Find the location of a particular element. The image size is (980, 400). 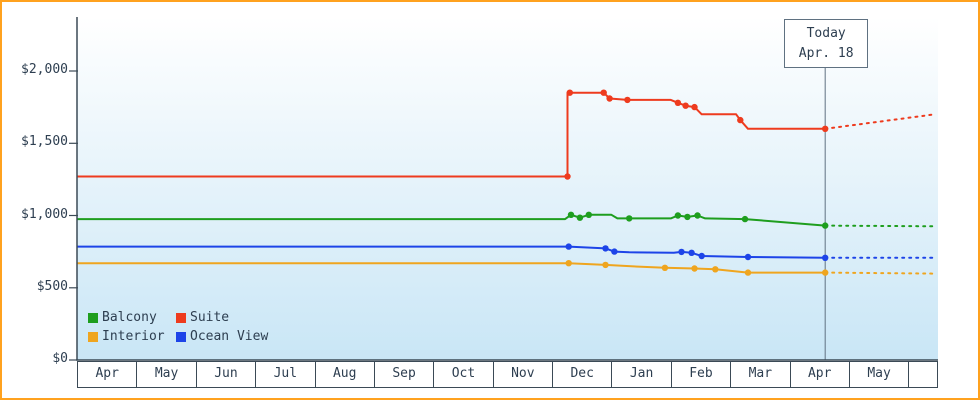

y-axis-label: $500 is located at coordinates (52, 286).